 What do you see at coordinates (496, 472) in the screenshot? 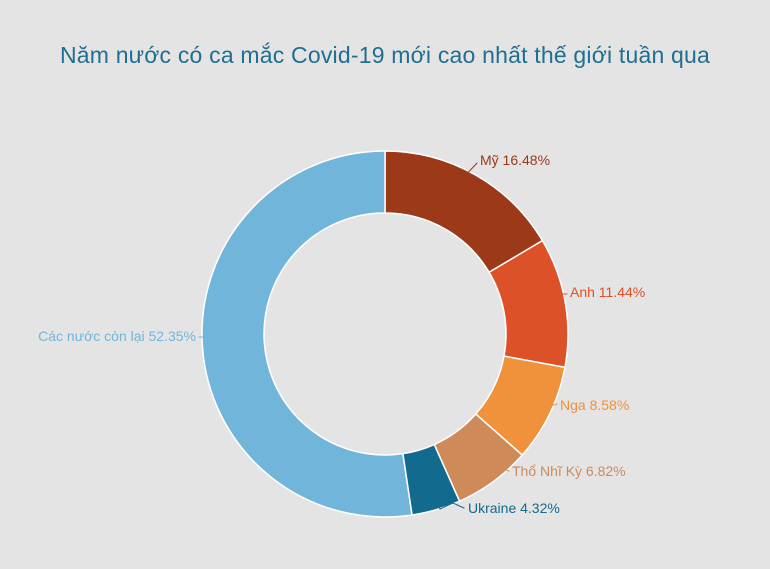
I see `segment-leader-tho-nhi-ky` at bounding box center [496, 472].